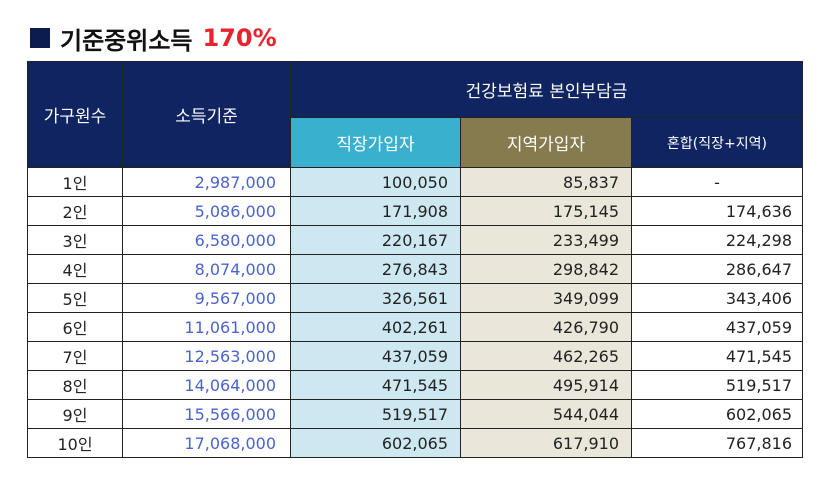  I want to click on table-row: 7인 12,563,000 437,059 462,265 471,545, so click(415, 356).